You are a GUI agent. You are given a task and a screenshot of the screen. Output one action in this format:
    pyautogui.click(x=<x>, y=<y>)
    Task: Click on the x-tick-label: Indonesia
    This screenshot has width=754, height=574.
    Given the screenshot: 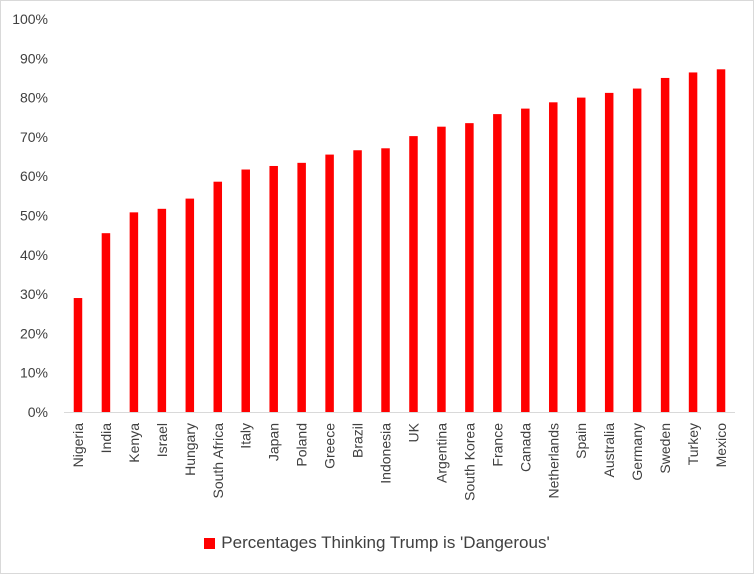 What is the action you would take?
    pyautogui.click(x=386, y=453)
    